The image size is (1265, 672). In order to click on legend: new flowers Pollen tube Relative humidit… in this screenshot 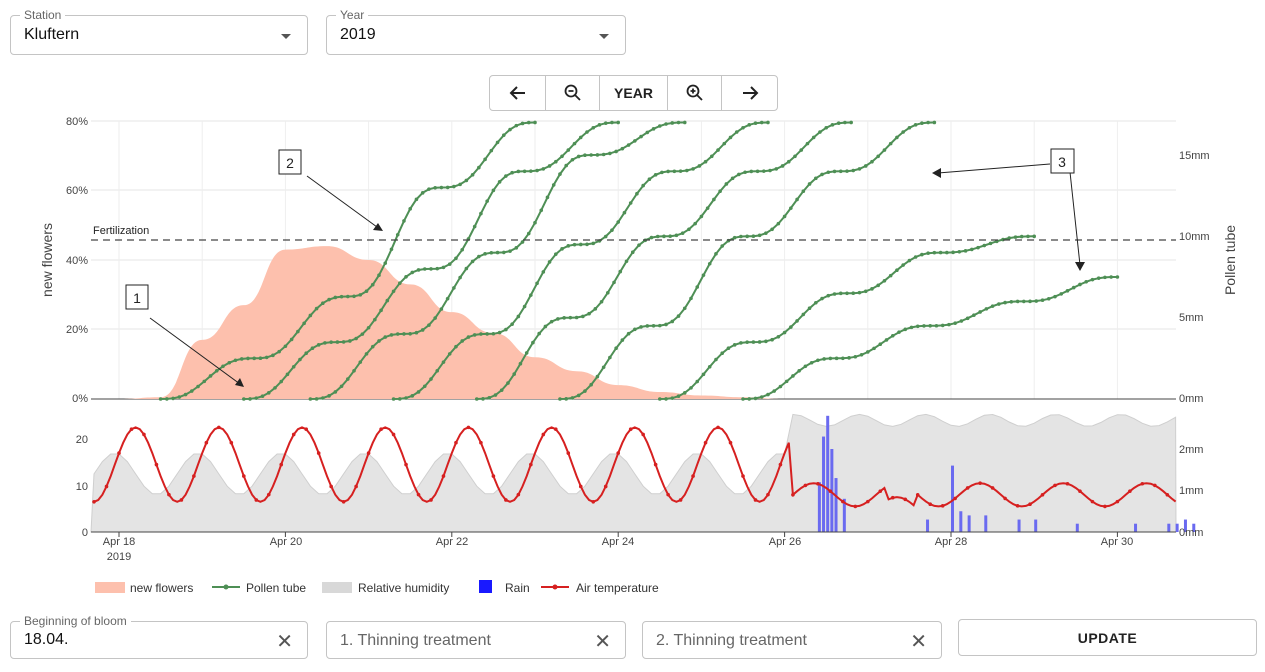, I will do `click(377, 587)`.